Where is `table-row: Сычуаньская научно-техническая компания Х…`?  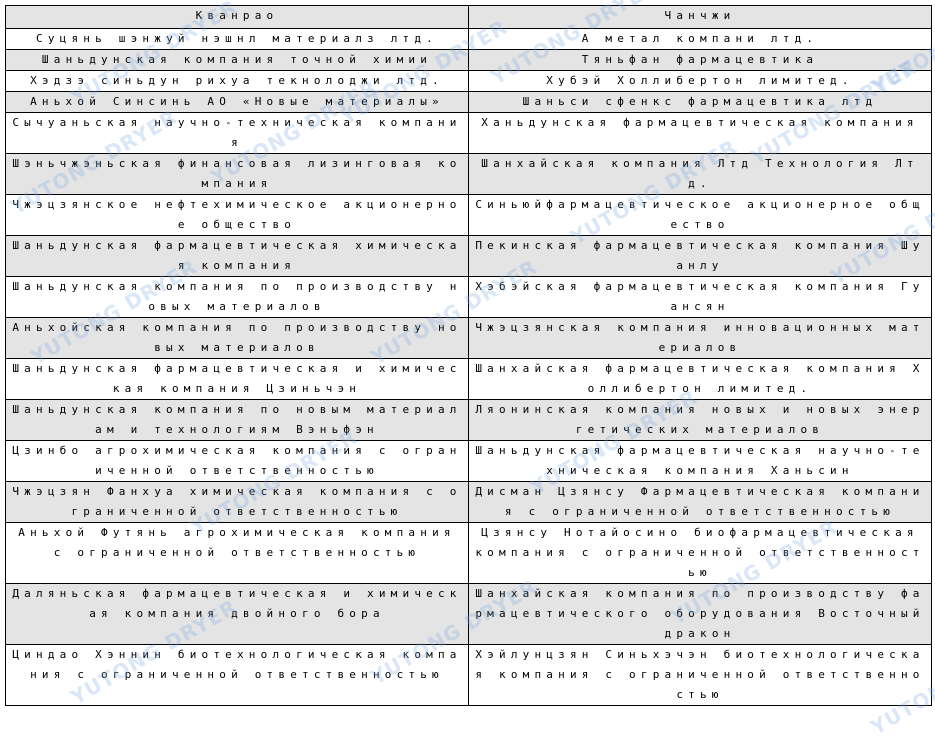
table-row: Сычуаньская научно-техническая компания Х… is located at coordinates (468, 133).